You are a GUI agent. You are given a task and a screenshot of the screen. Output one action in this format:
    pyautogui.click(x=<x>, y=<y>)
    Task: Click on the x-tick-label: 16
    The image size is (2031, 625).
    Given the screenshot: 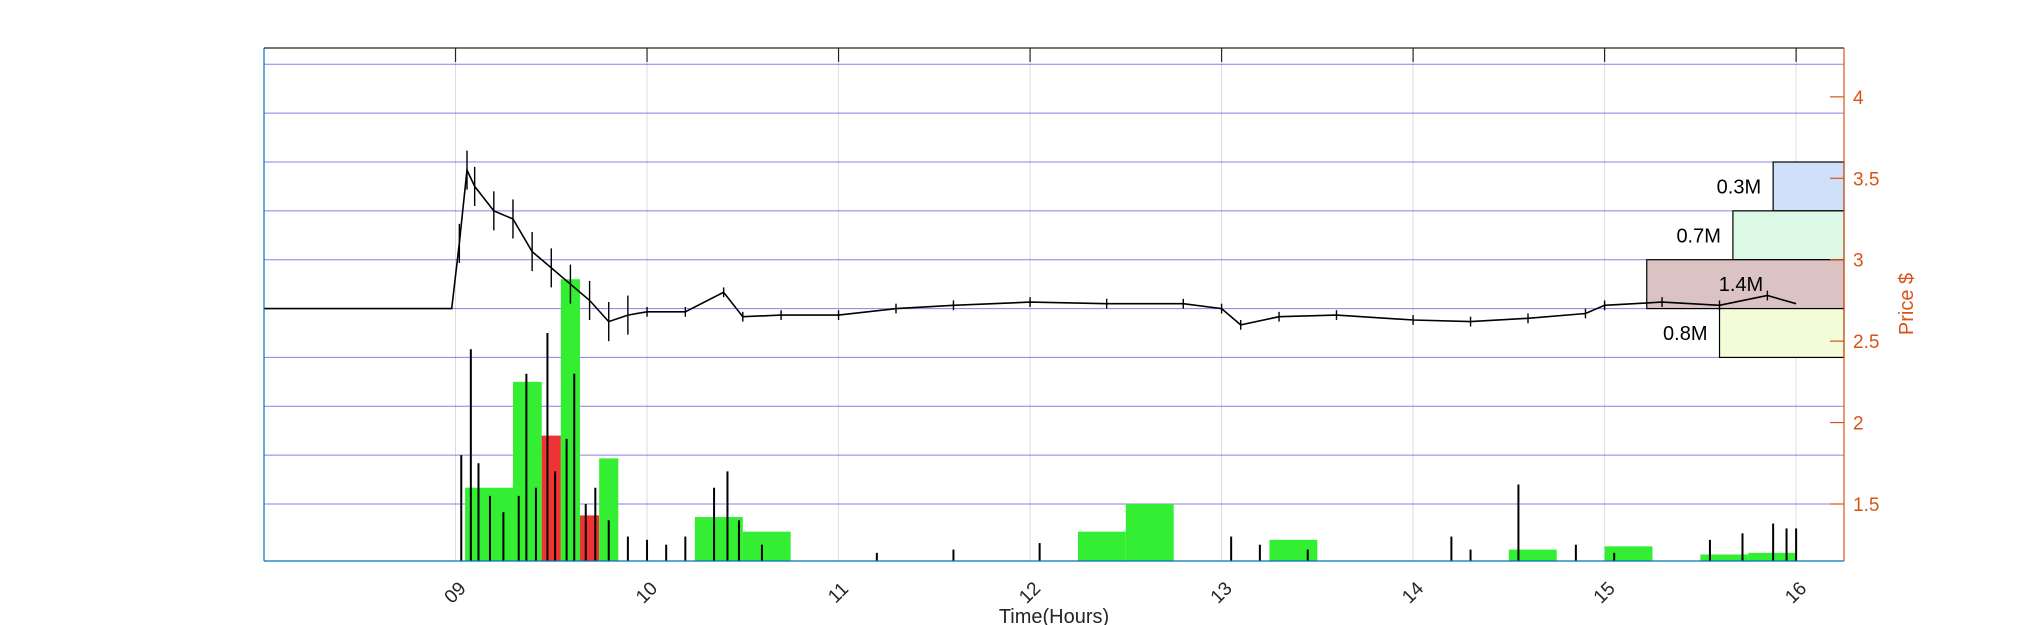 What is the action you would take?
    pyautogui.click(x=1796, y=593)
    